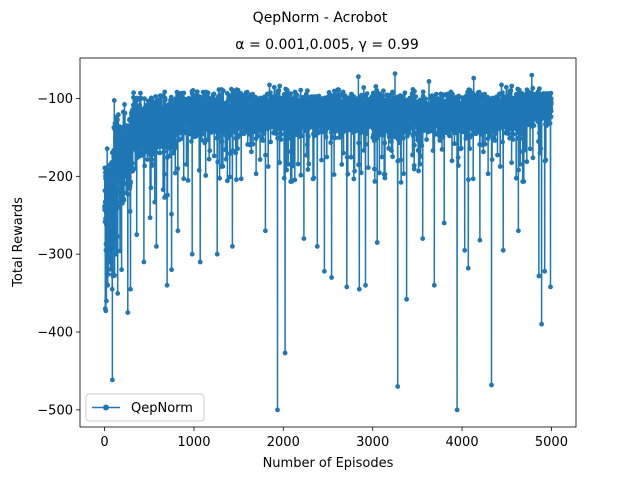  What do you see at coordinates (320, 18) in the screenshot?
I see `figure-suptitle: QepNorm - Acrobot` at bounding box center [320, 18].